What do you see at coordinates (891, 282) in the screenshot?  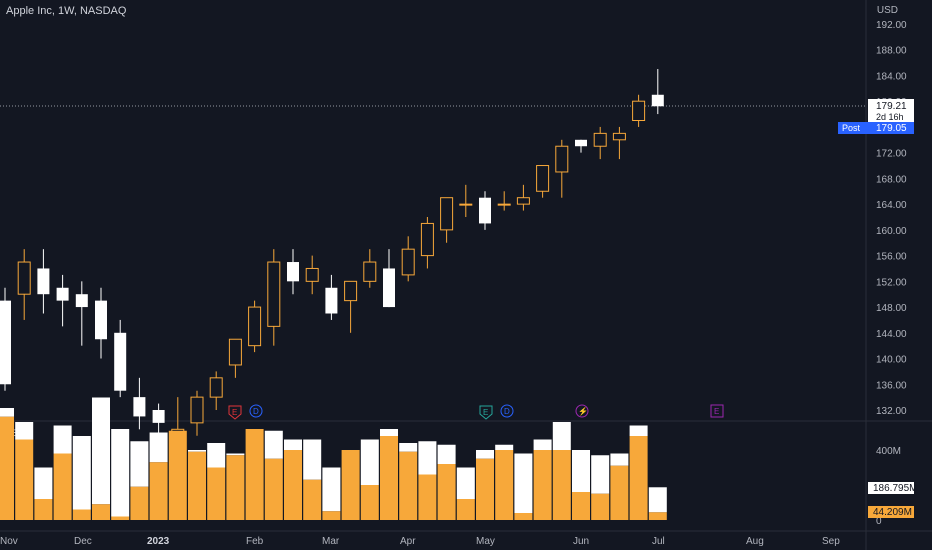 I see `price-tick-10: 152.00` at bounding box center [891, 282].